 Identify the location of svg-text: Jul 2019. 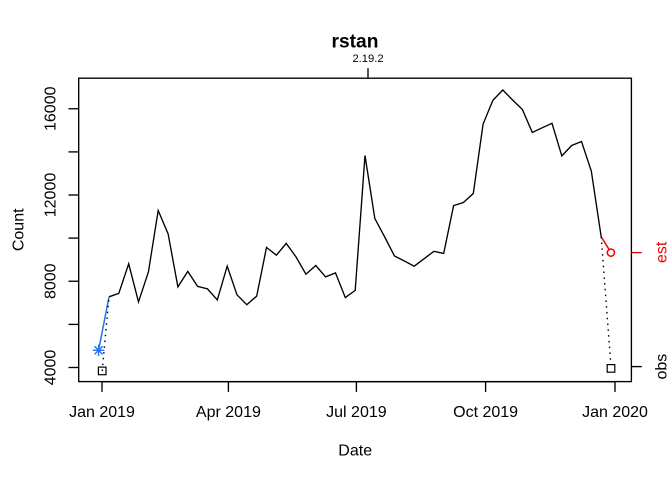
(356, 412).